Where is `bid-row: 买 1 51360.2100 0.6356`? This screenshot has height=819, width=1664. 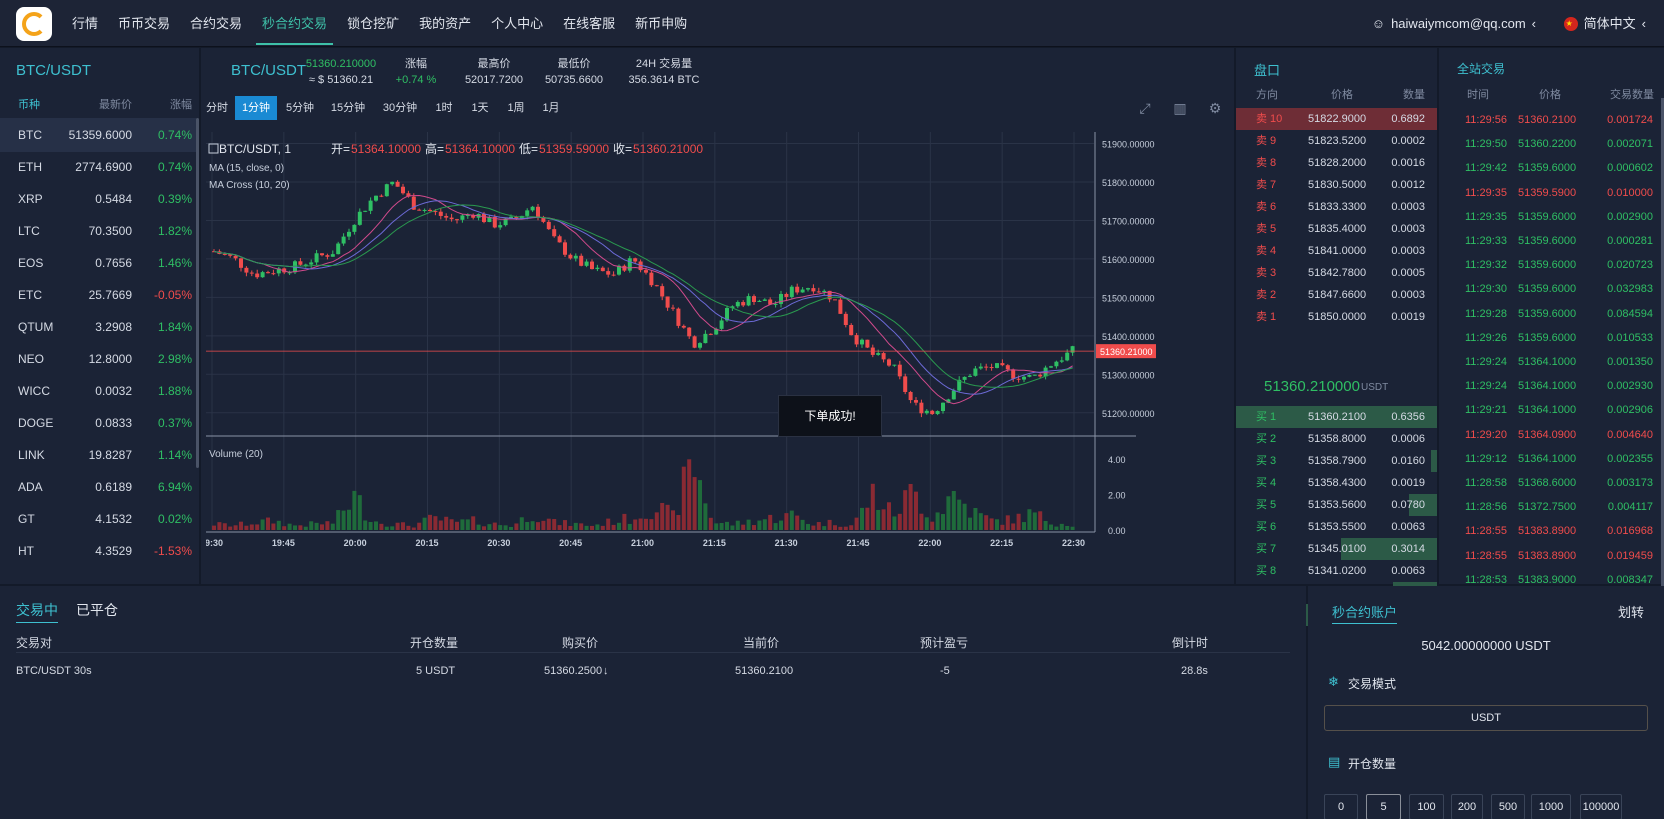
bid-row: 买 1 51360.2100 0.6356 is located at coordinates (1336, 417).